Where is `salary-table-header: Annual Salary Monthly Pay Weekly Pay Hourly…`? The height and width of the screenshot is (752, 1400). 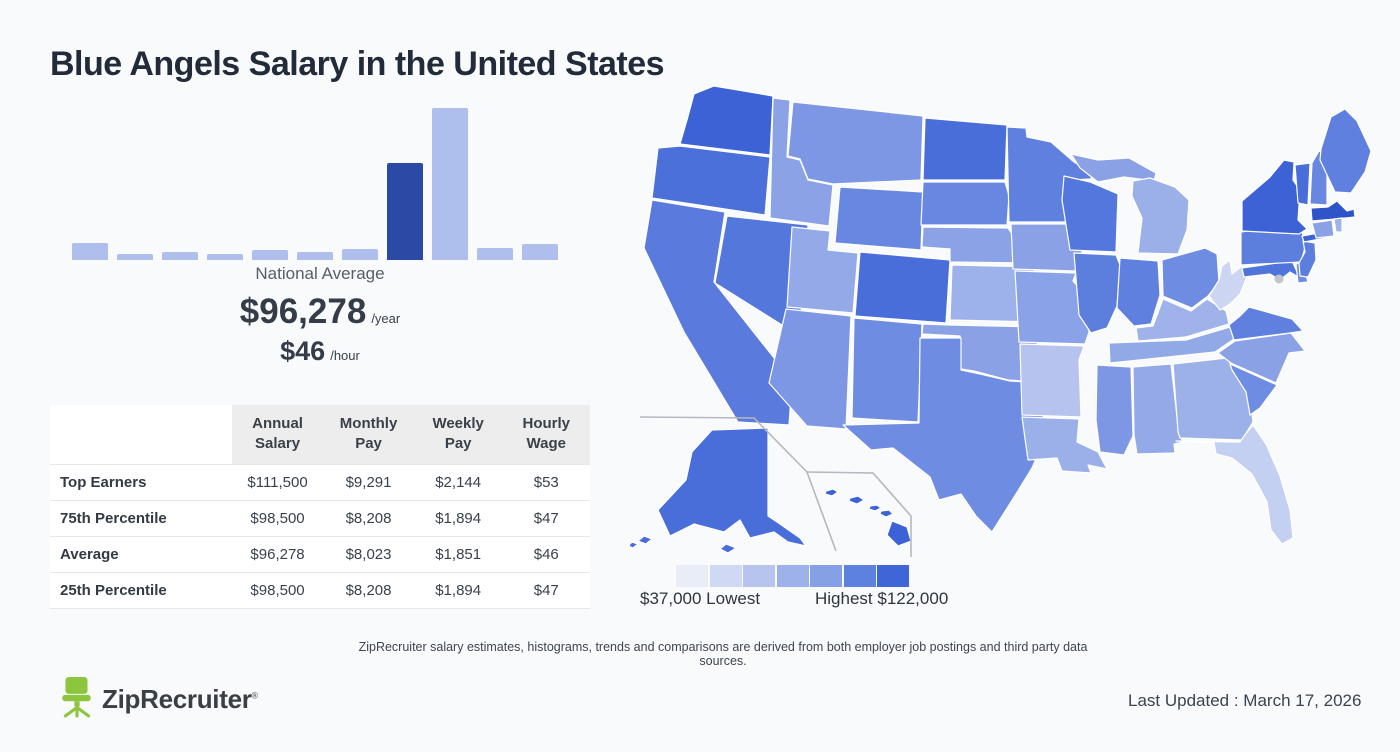
salary-table-header: Annual Salary Monthly Pay Weekly Pay Hourly… is located at coordinates (320, 434).